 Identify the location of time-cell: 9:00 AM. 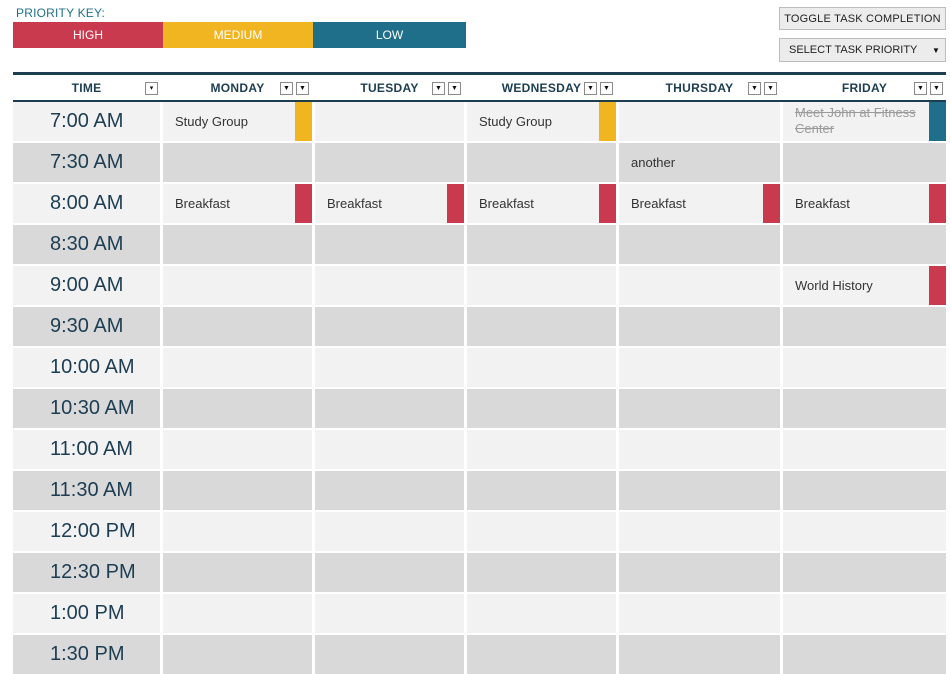
(86, 285).